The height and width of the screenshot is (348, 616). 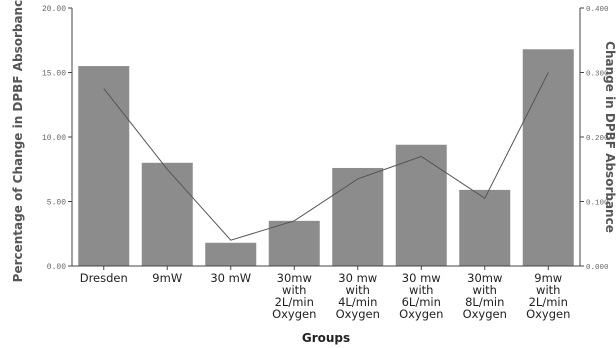 I want to click on x-tick-label: 9mw with 2L/min Oxygen, so click(x=548, y=296).